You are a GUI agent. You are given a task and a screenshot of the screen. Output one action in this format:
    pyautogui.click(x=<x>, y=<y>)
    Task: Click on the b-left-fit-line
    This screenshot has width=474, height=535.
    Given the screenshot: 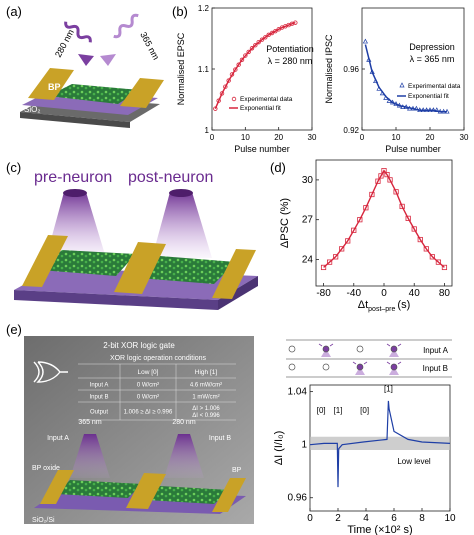 What is the action you would take?
    pyautogui.click(x=255, y=65)
    